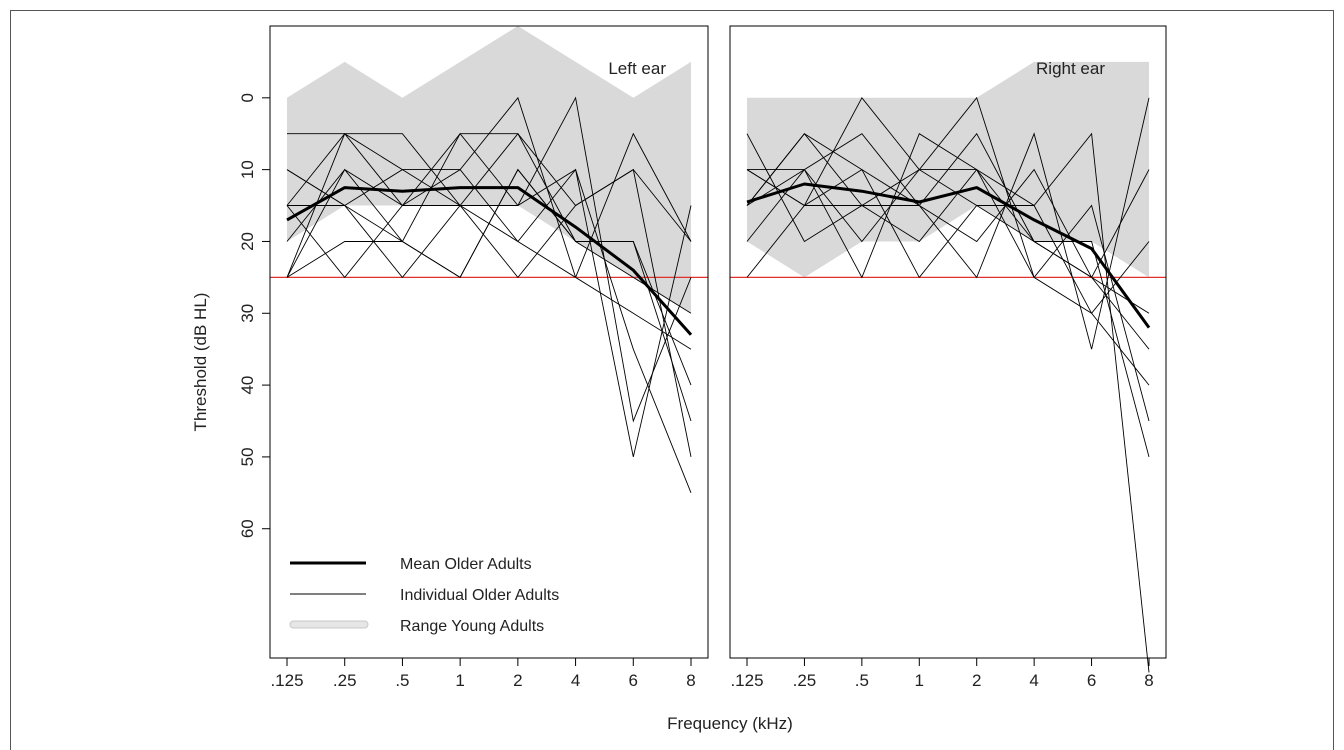 The image size is (1344, 750). Describe the element at coordinates (247, 169) in the screenshot. I see `y-tick-label: 10` at that location.